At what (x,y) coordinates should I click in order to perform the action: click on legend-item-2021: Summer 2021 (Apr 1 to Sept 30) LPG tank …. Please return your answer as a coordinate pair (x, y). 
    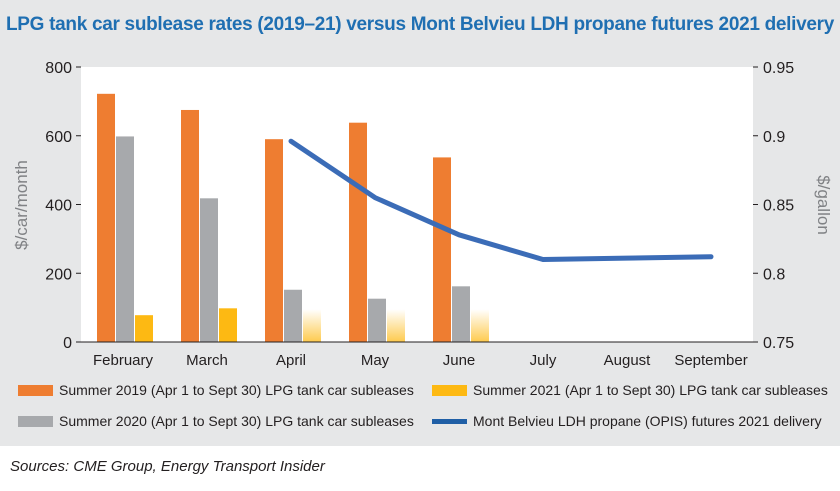
    Looking at the image, I should click on (630, 390).